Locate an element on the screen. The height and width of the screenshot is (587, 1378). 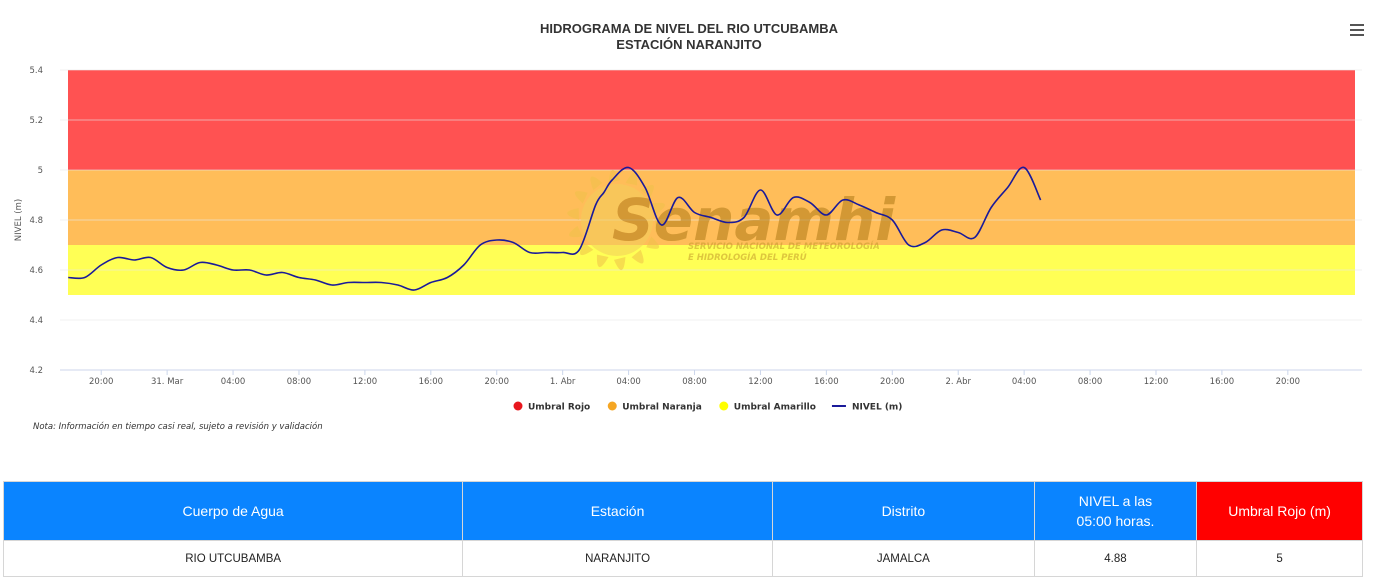
chart-title: HIDROGRAMA DE NIVEL DEL RIO UTCUBAMBA is located at coordinates (689, 28).